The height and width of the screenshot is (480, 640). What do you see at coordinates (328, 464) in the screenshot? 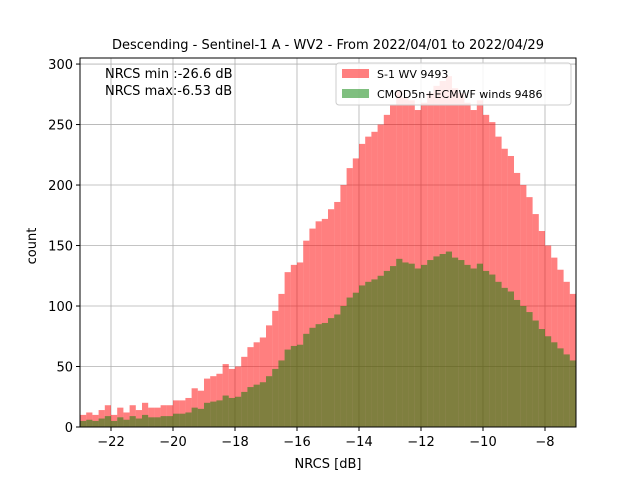
I see `x-axis-title: NRCS [dB]` at bounding box center [328, 464].